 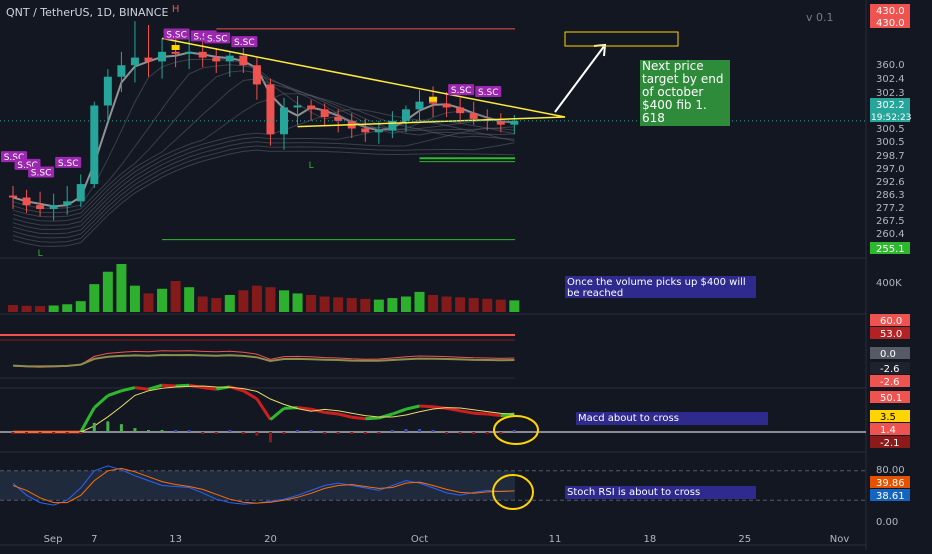 What do you see at coordinates (672, 418) in the screenshot?
I see `annotation-macd: Macd about to cross` at bounding box center [672, 418].